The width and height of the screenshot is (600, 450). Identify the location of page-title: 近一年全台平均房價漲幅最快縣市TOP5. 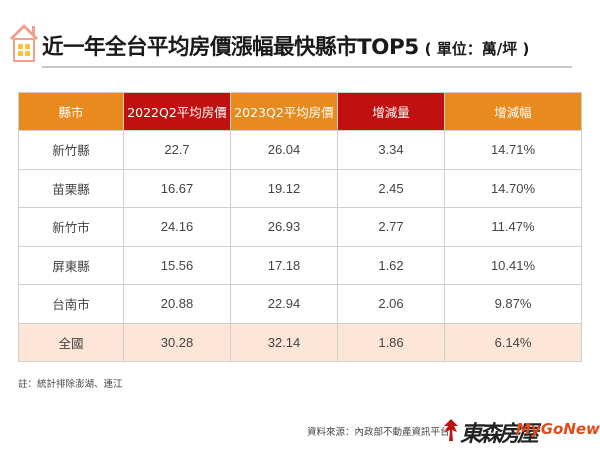
(230, 47).